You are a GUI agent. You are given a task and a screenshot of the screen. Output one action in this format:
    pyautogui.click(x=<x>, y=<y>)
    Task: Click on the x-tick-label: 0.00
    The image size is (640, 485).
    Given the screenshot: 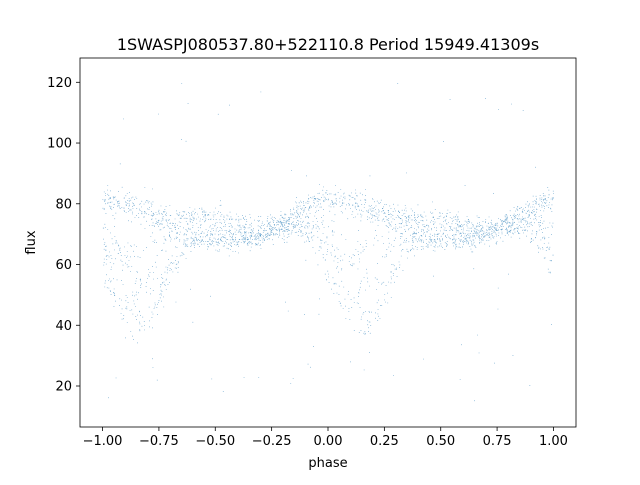 What is the action you would take?
    pyautogui.click(x=328, y=441)
    